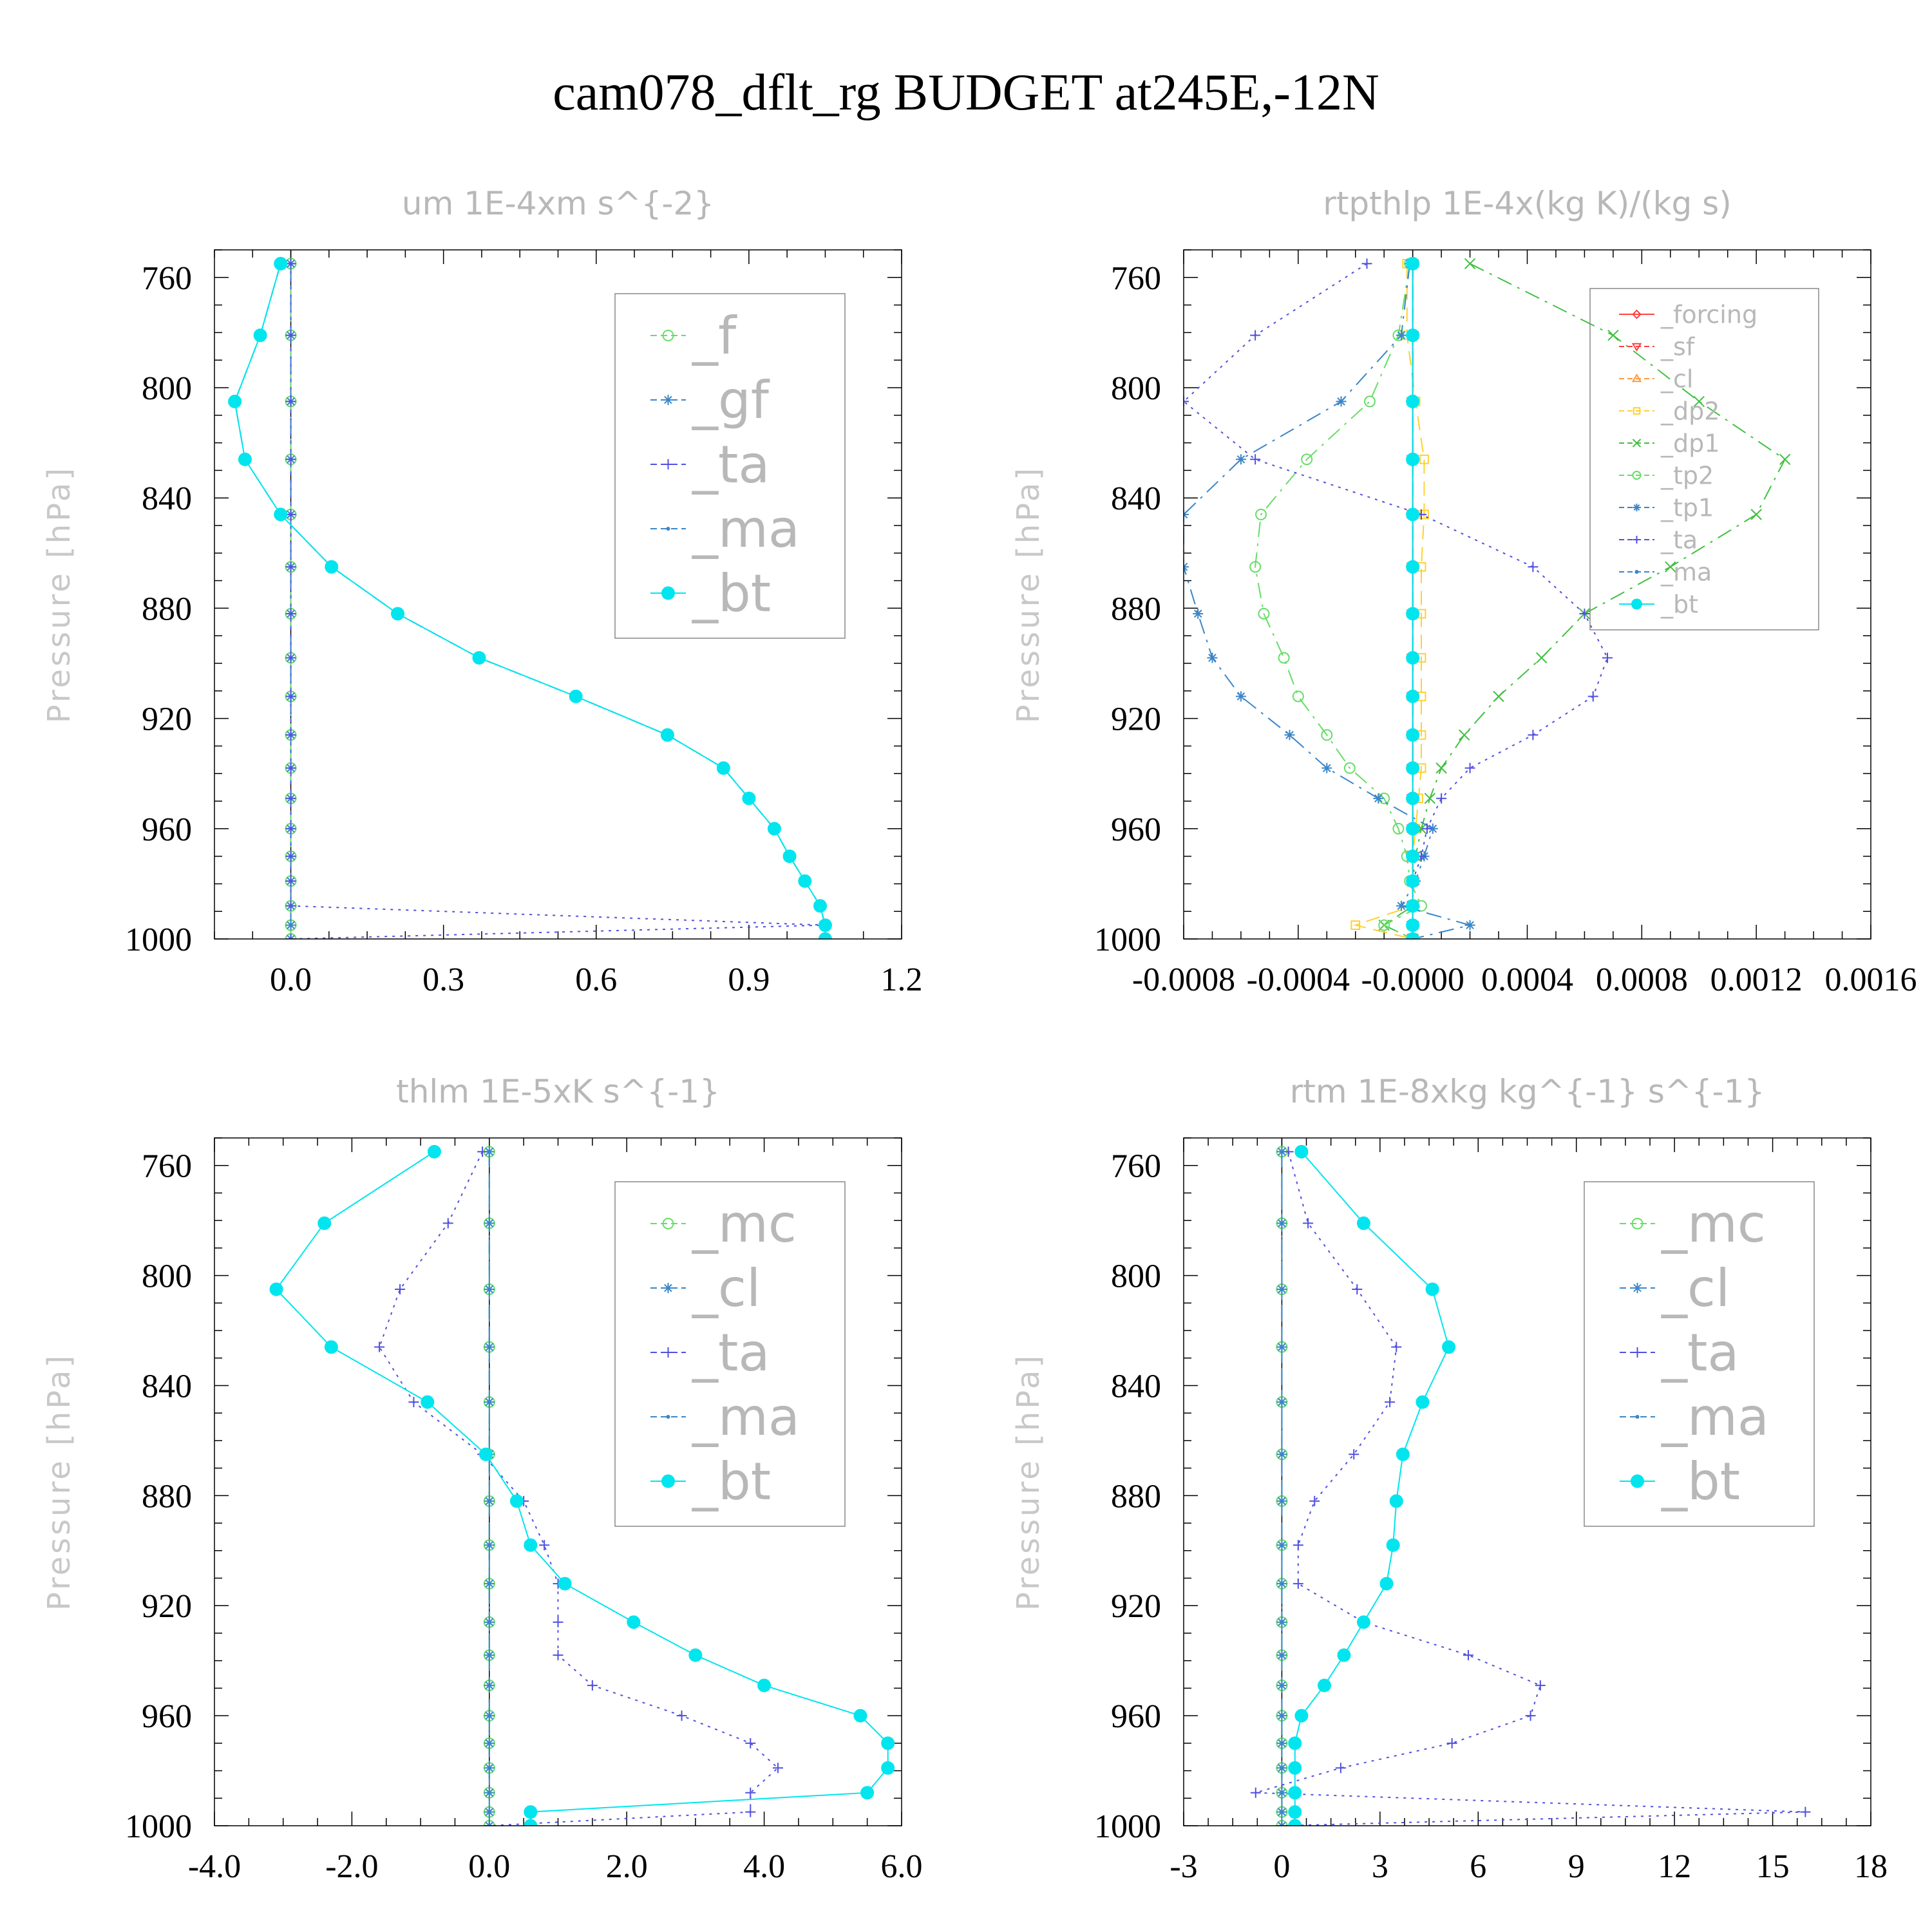  What do you see at coordinates (1679, 604) in the screenshot?
I see `legend-label: _bt` at bounding box center [1679, 604].